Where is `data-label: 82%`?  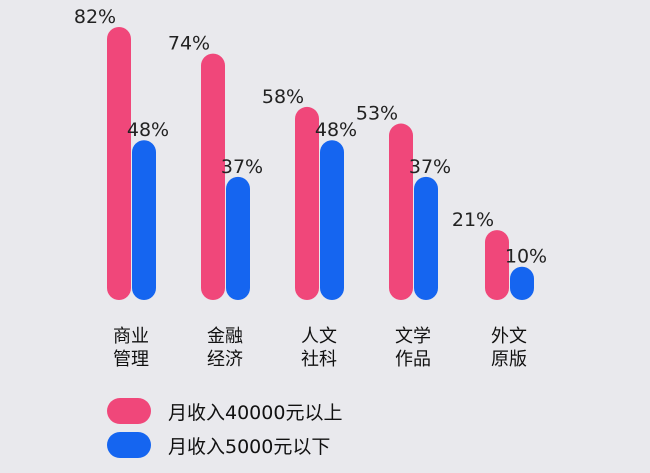
data-label: 82% is located at coordinates (95, 17).